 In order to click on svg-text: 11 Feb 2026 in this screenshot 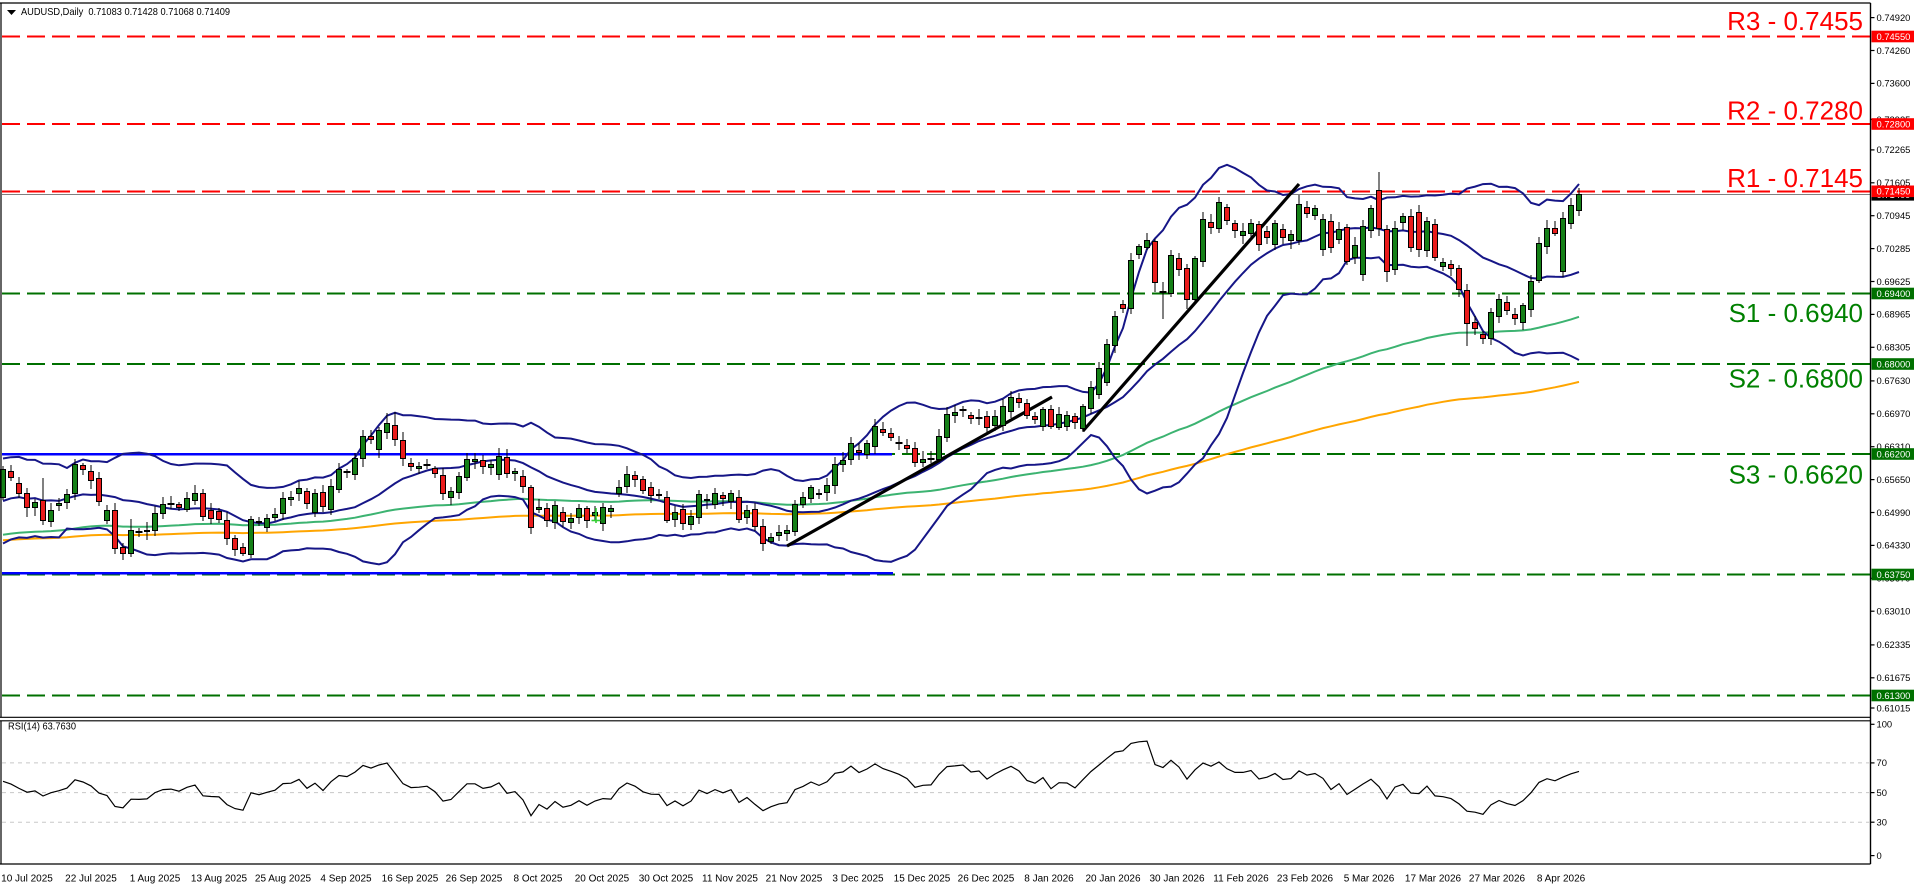, I will do `click(1241, 879)`.